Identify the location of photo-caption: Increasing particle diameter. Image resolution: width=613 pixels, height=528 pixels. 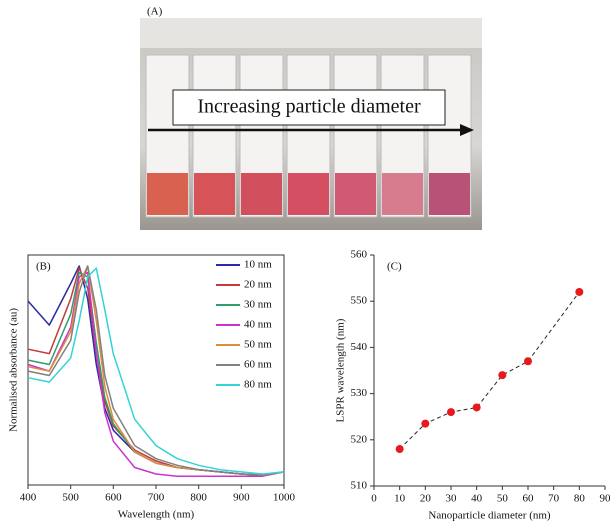
(309, 107).